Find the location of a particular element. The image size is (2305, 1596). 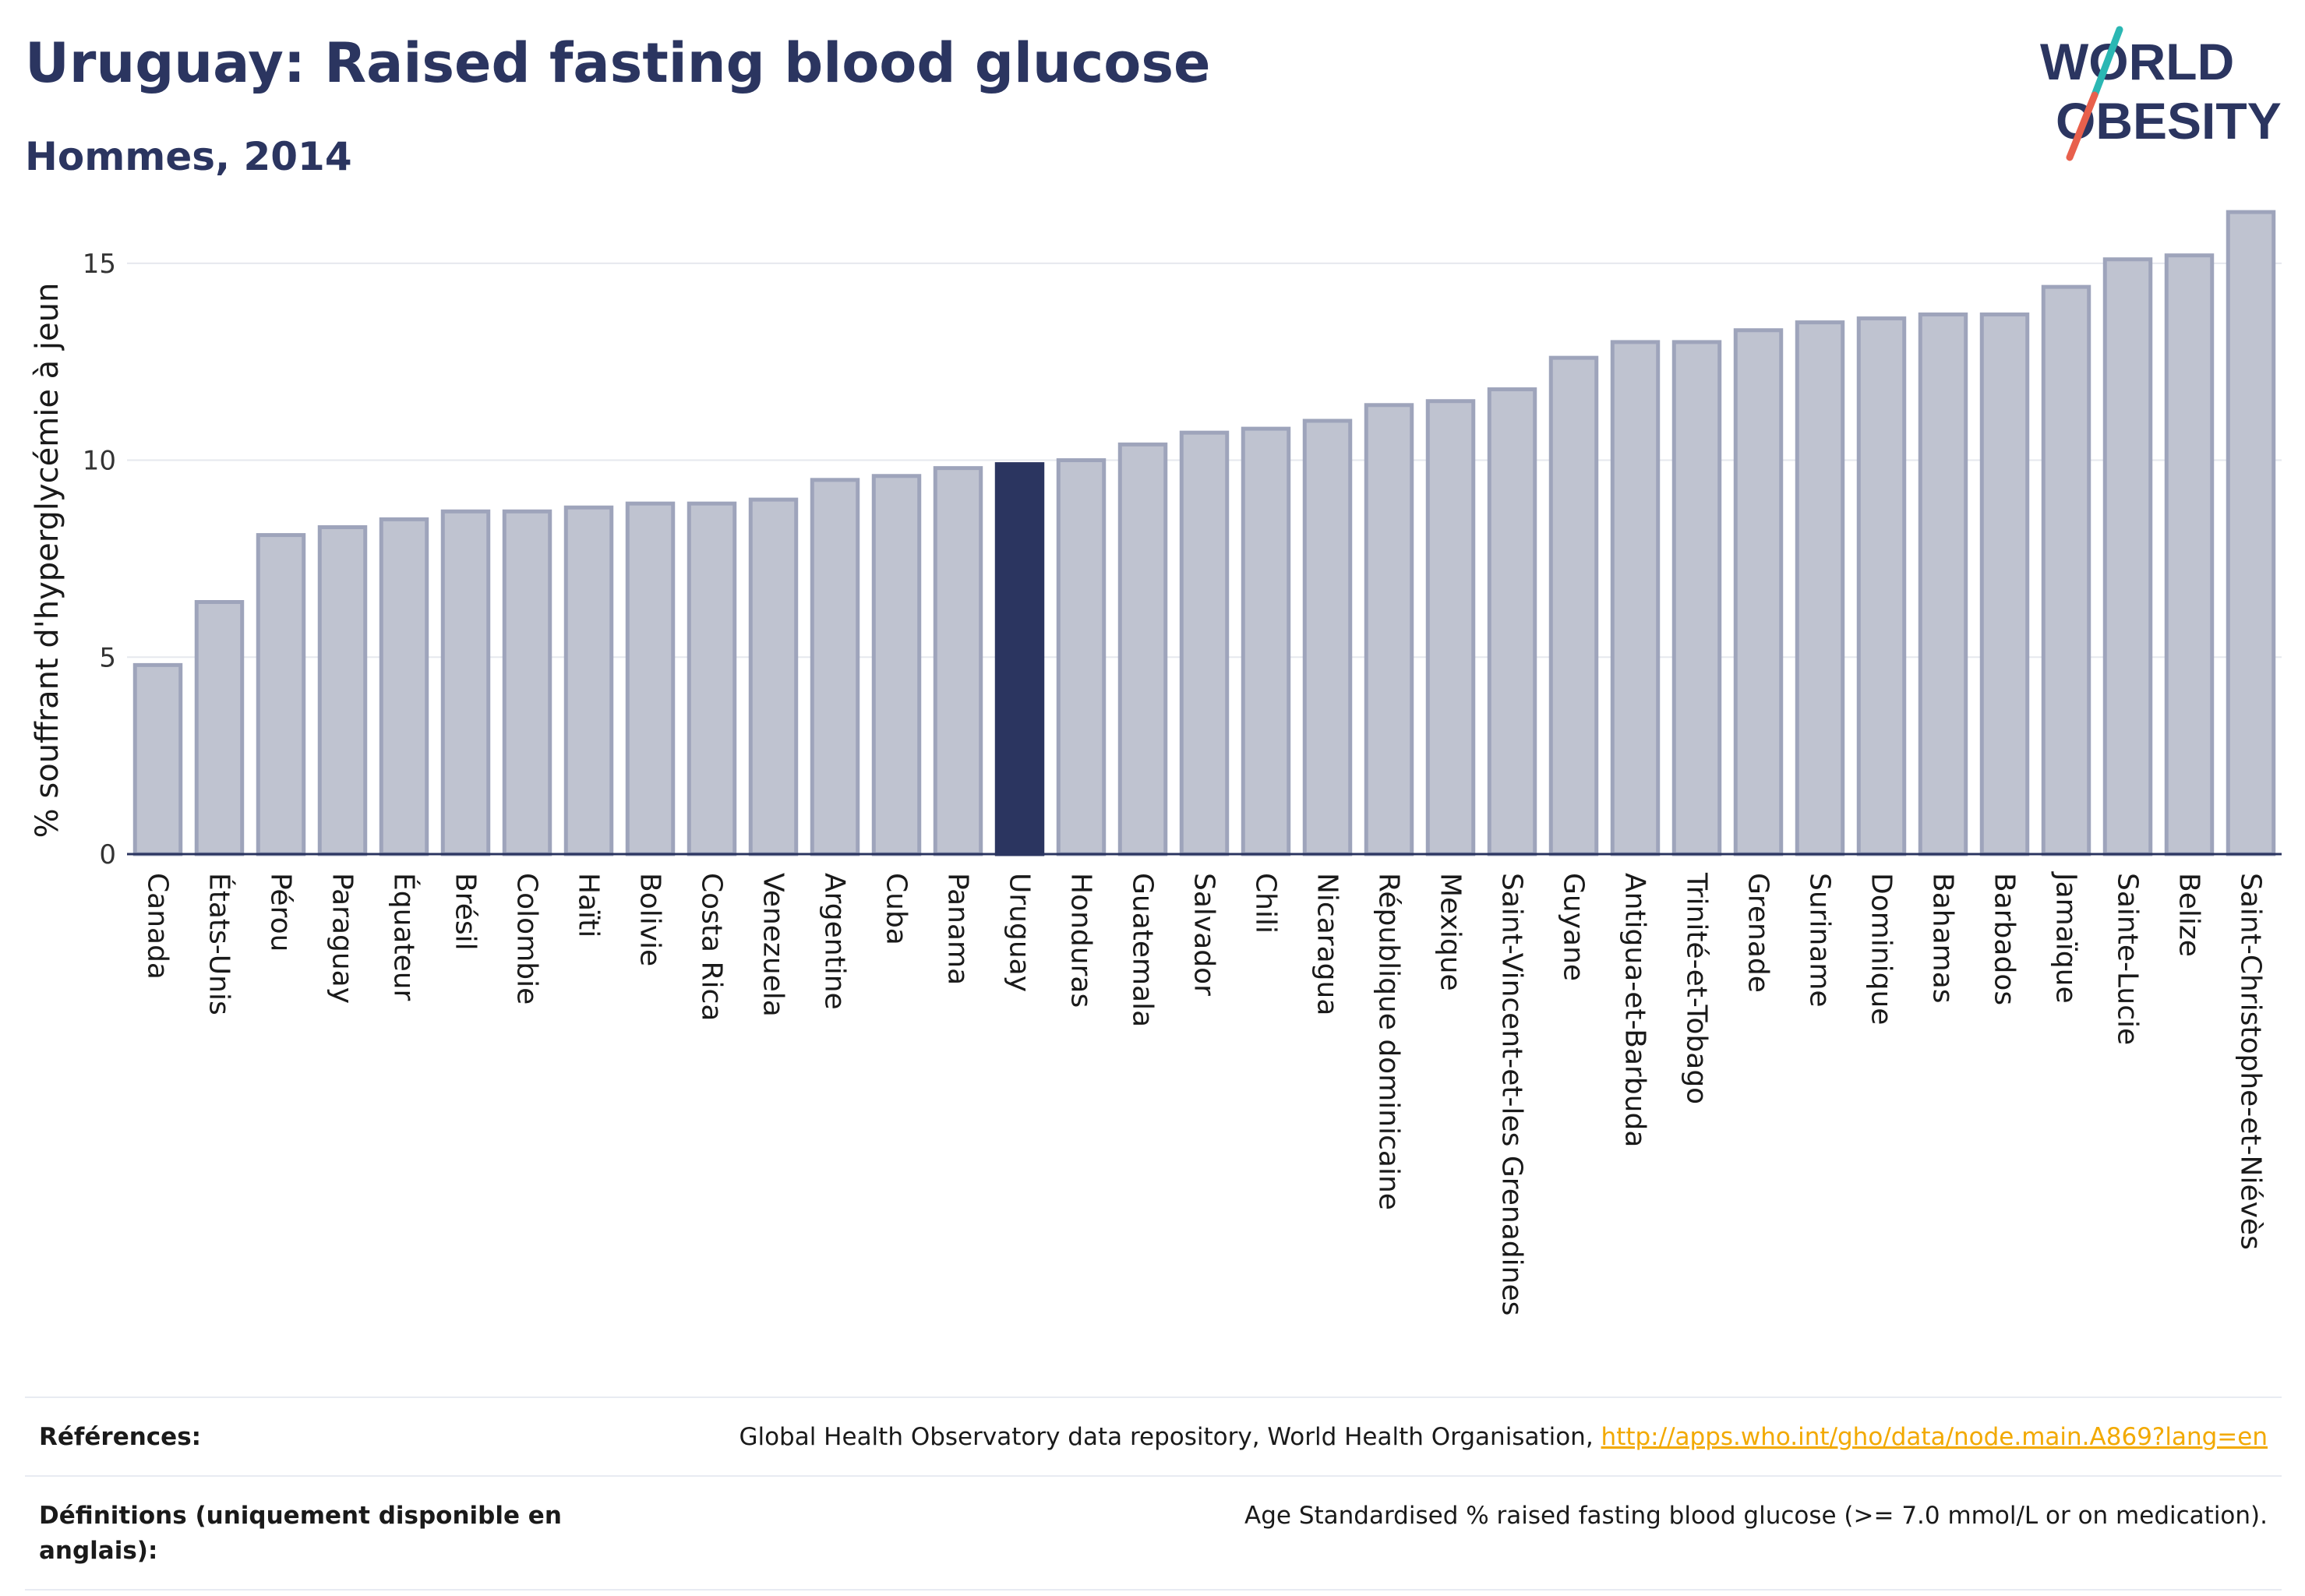

x-tick-label: Trinité-et-Tobago is located at coordinates (1697, 988).